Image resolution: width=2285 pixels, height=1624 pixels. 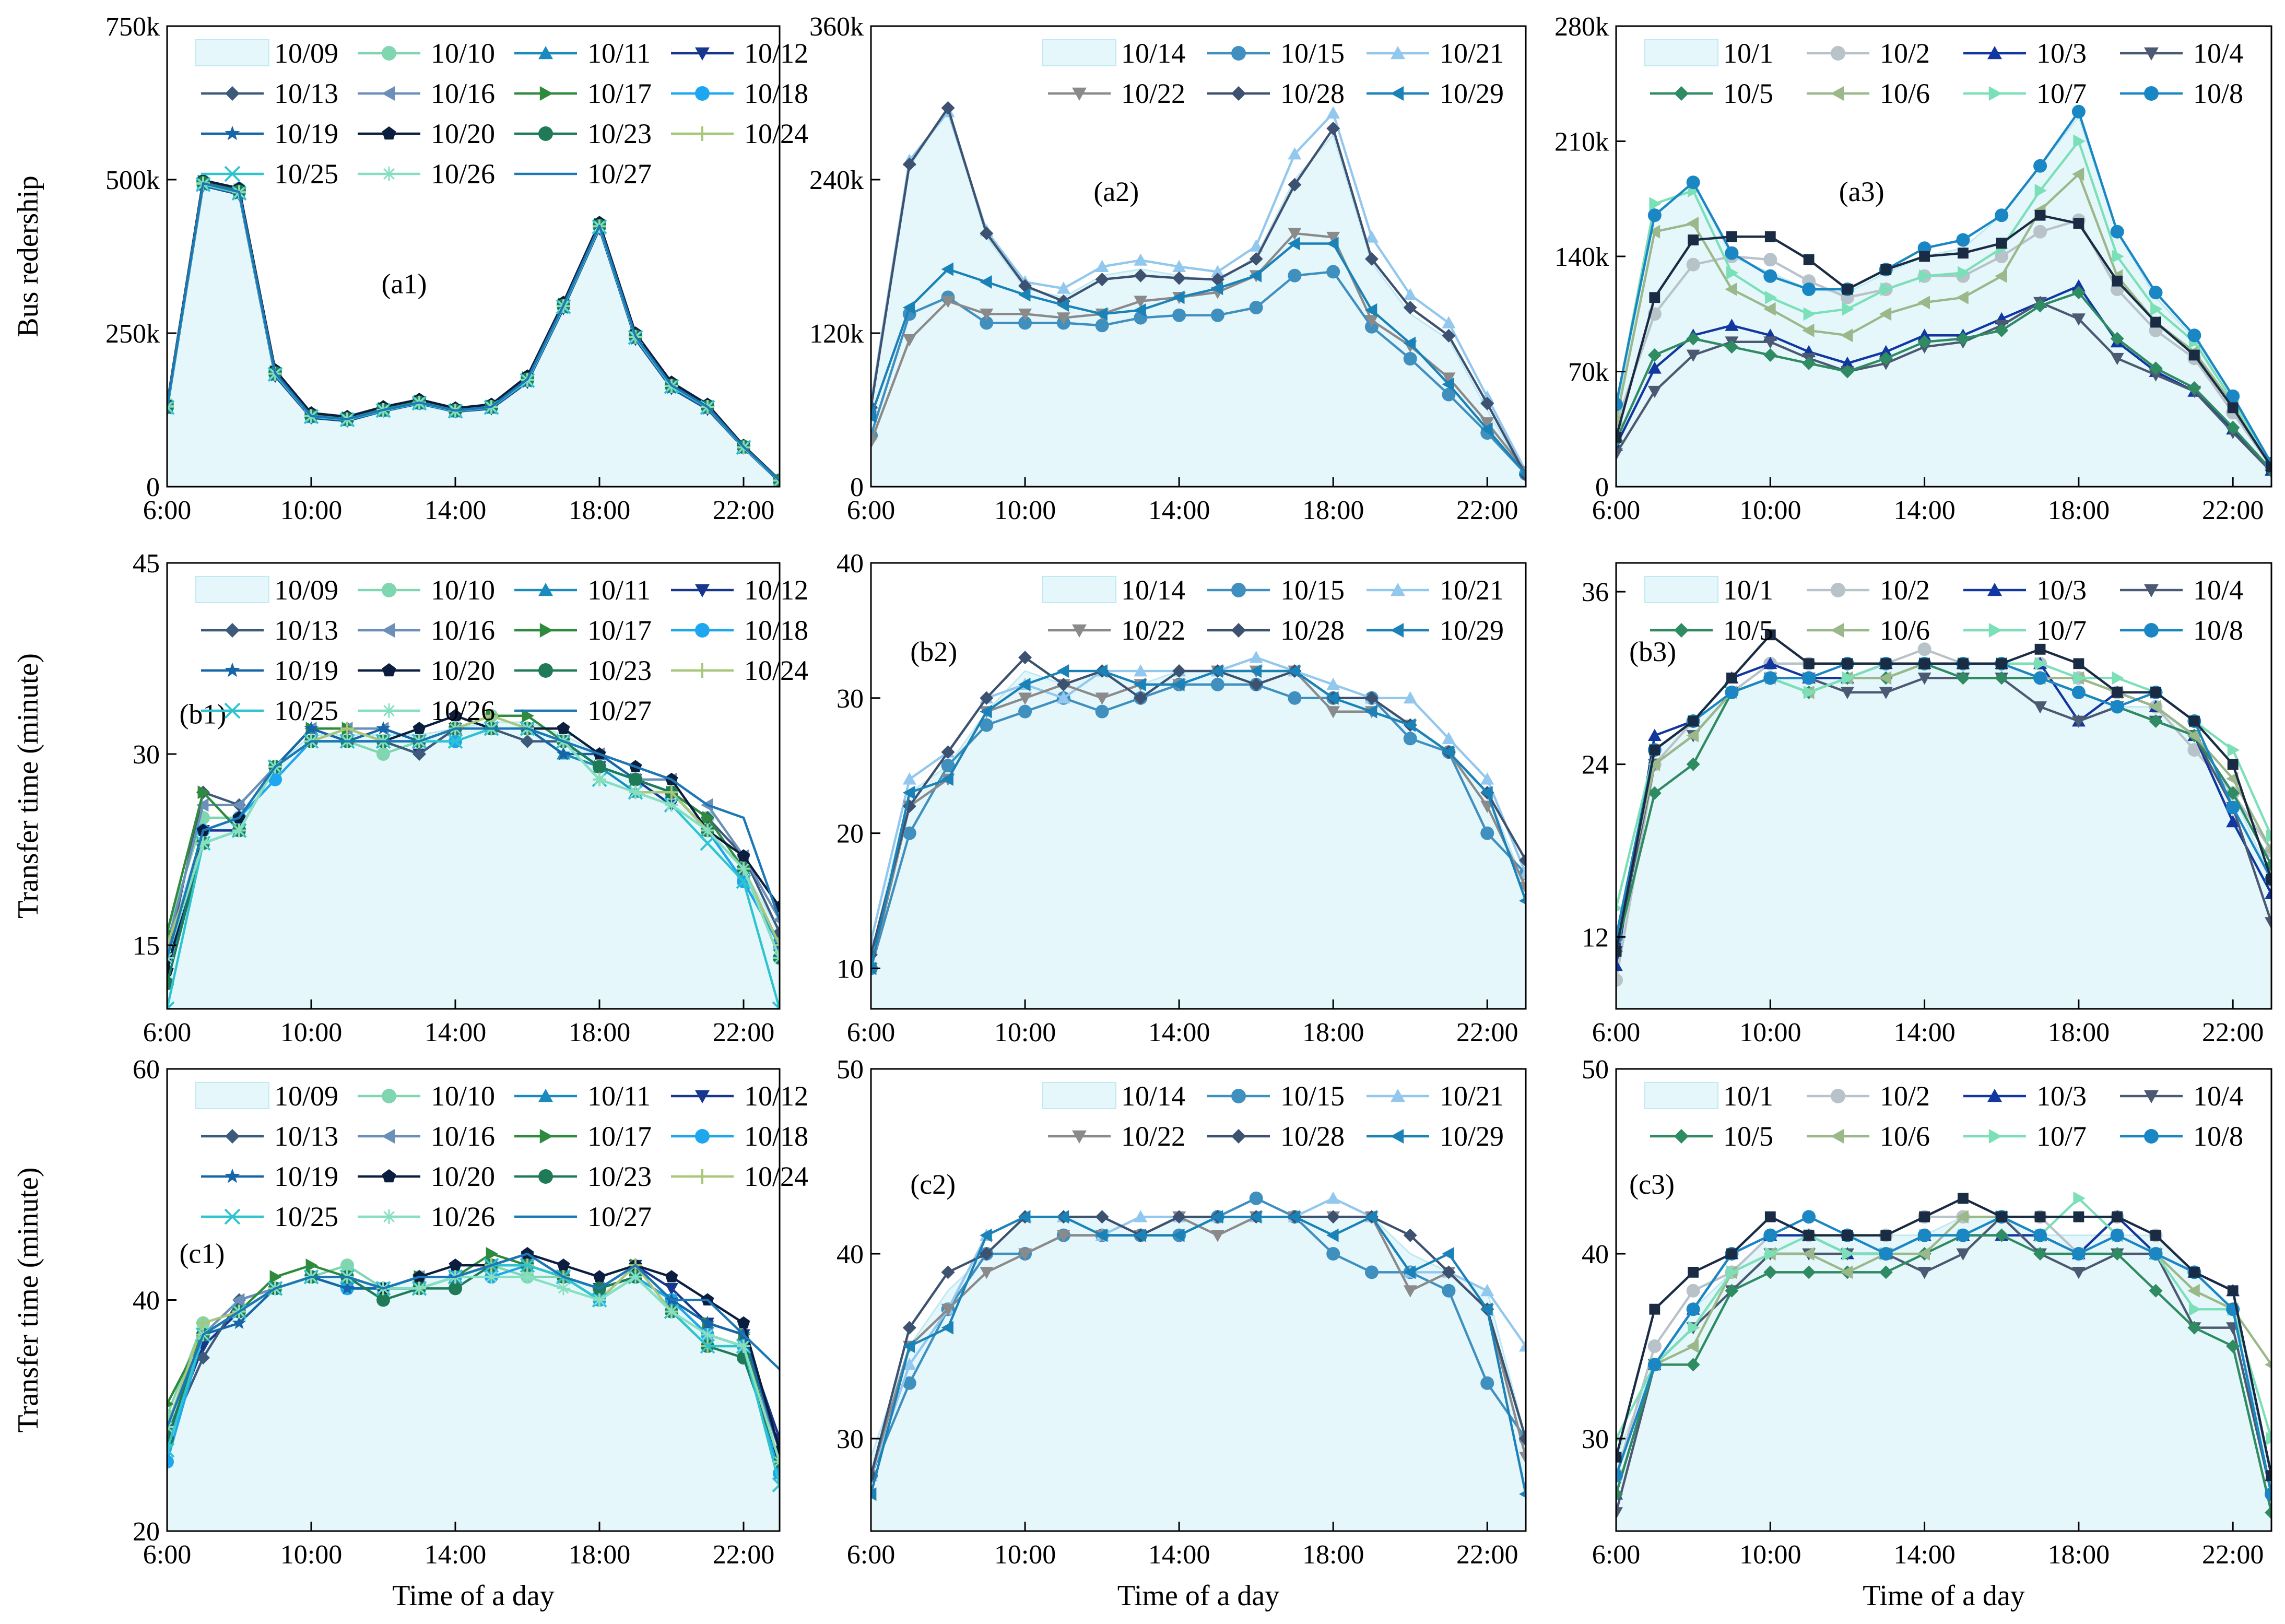 I want to click on plot-area-c2, so click(x=1198, y=1361).